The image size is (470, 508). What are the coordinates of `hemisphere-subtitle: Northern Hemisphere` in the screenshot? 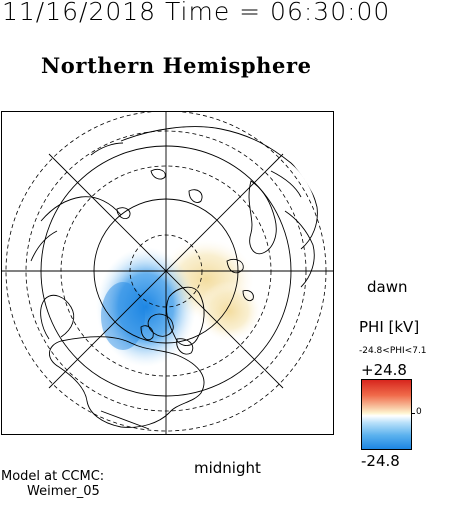 It's located at (176, 65).